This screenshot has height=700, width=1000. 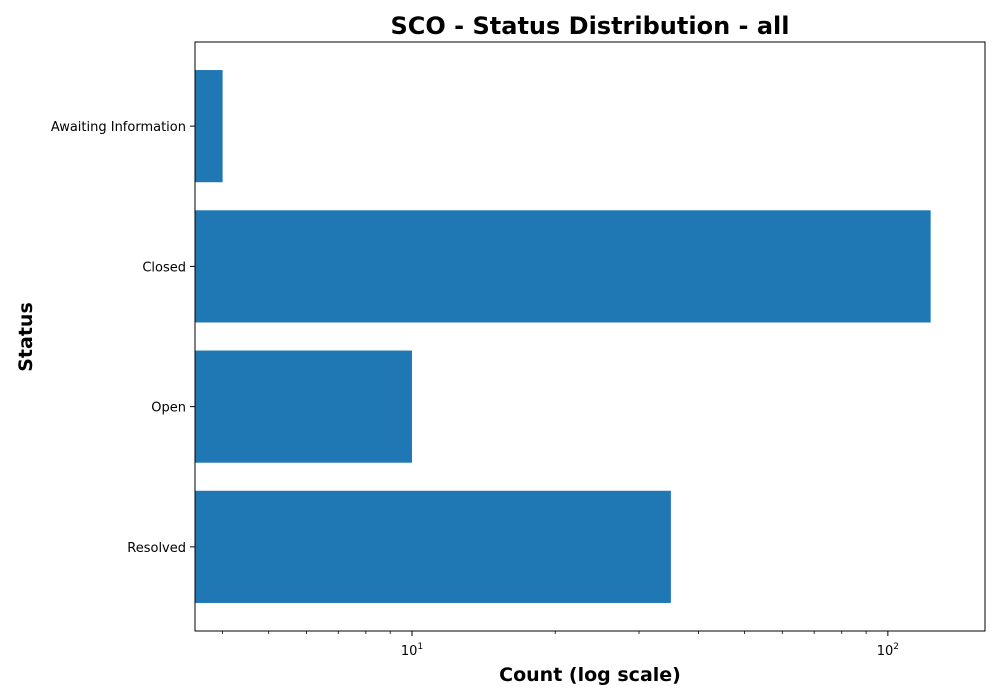 I want to click on y-axis: Awaiting Information Closed Open Resolved, so click(x=123, y=338).